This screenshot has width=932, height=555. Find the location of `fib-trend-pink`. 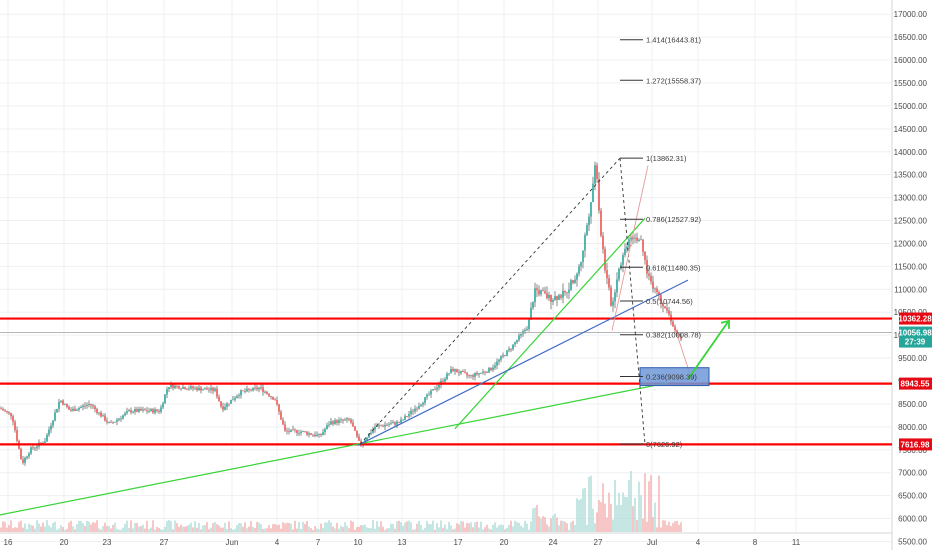

fib-trend-pink is located at coordinates (630, 248).